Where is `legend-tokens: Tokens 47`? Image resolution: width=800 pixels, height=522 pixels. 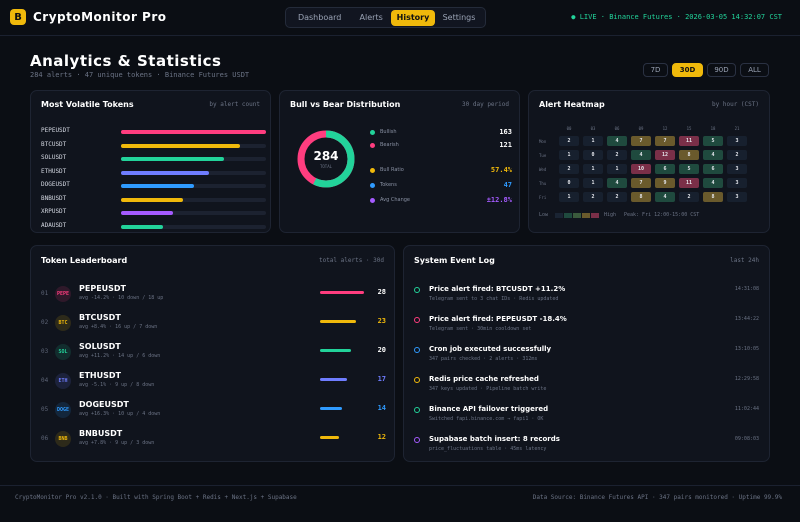 legend-tokens: Tokens 47 is located at coordinates (441, 186).